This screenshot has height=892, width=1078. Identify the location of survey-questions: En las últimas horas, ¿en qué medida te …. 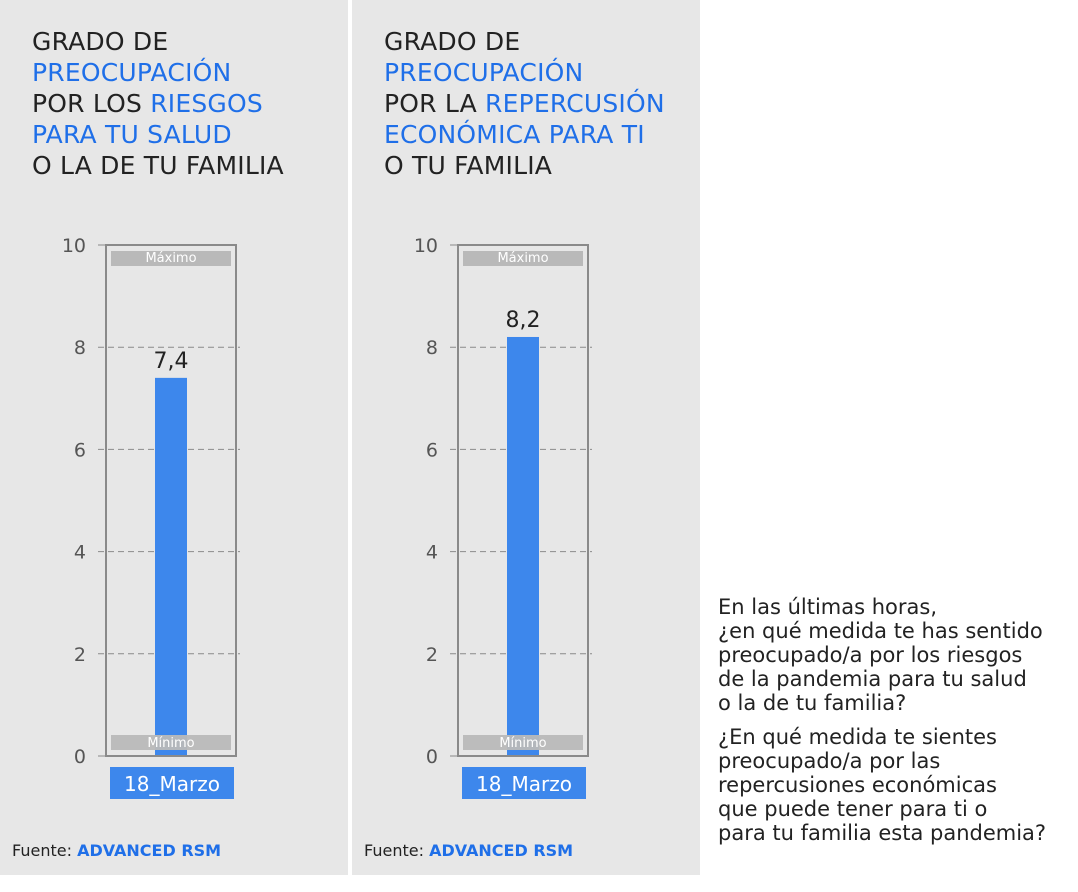
(895, 725).